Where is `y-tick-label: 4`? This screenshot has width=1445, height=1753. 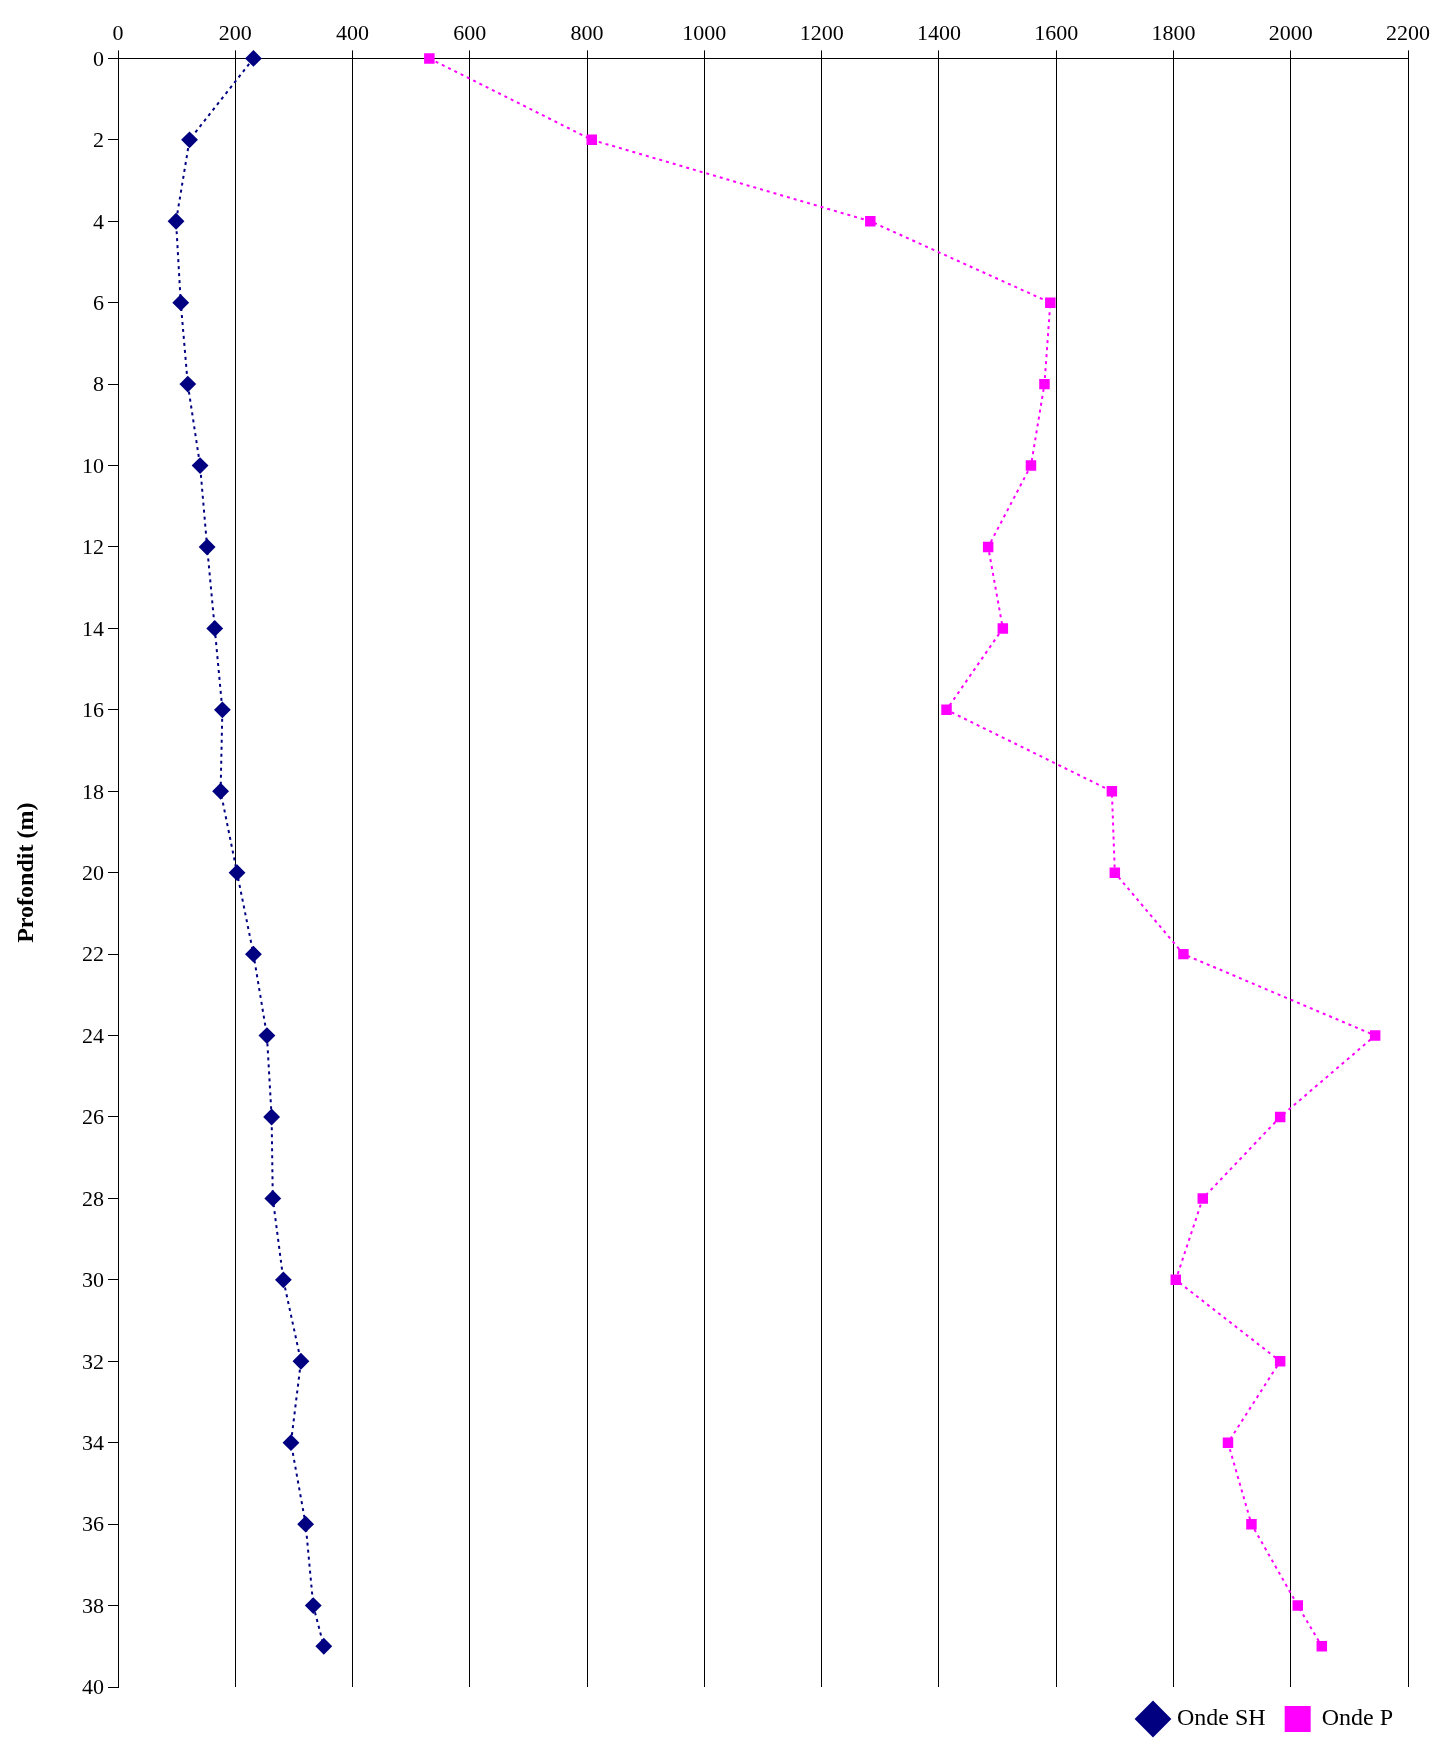
y-tick-label: 4 is located at coordinates (98, 221).